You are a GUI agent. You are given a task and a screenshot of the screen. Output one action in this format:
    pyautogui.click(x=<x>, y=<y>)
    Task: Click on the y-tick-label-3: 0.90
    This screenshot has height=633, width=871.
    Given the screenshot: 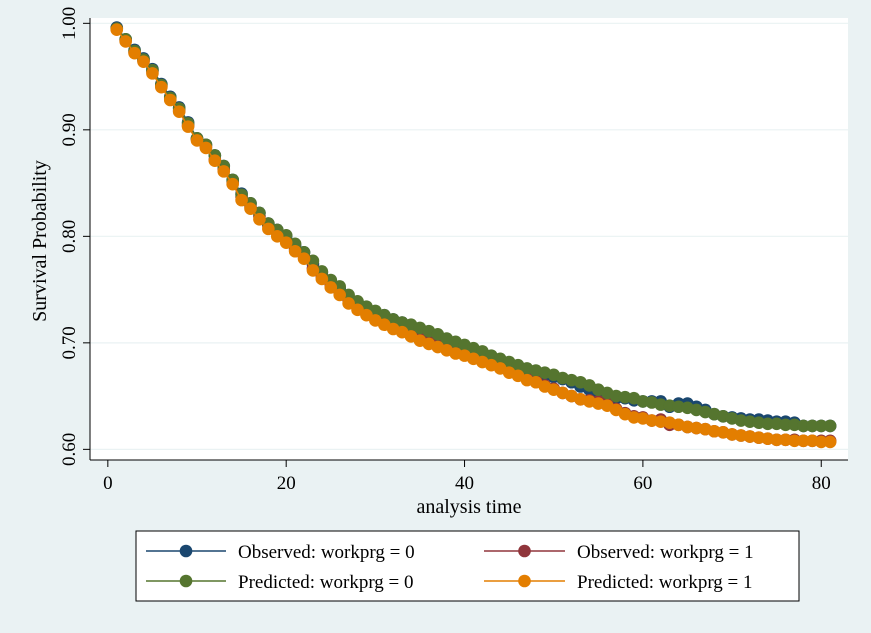 What is the action you would take?
    pyautogui.click(x=69, y=129)
    